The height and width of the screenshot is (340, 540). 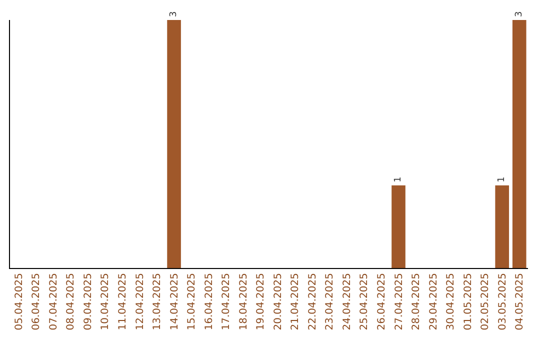 I want to click on x-tick-label: 10.04.2025, so click(x=106, y=301).